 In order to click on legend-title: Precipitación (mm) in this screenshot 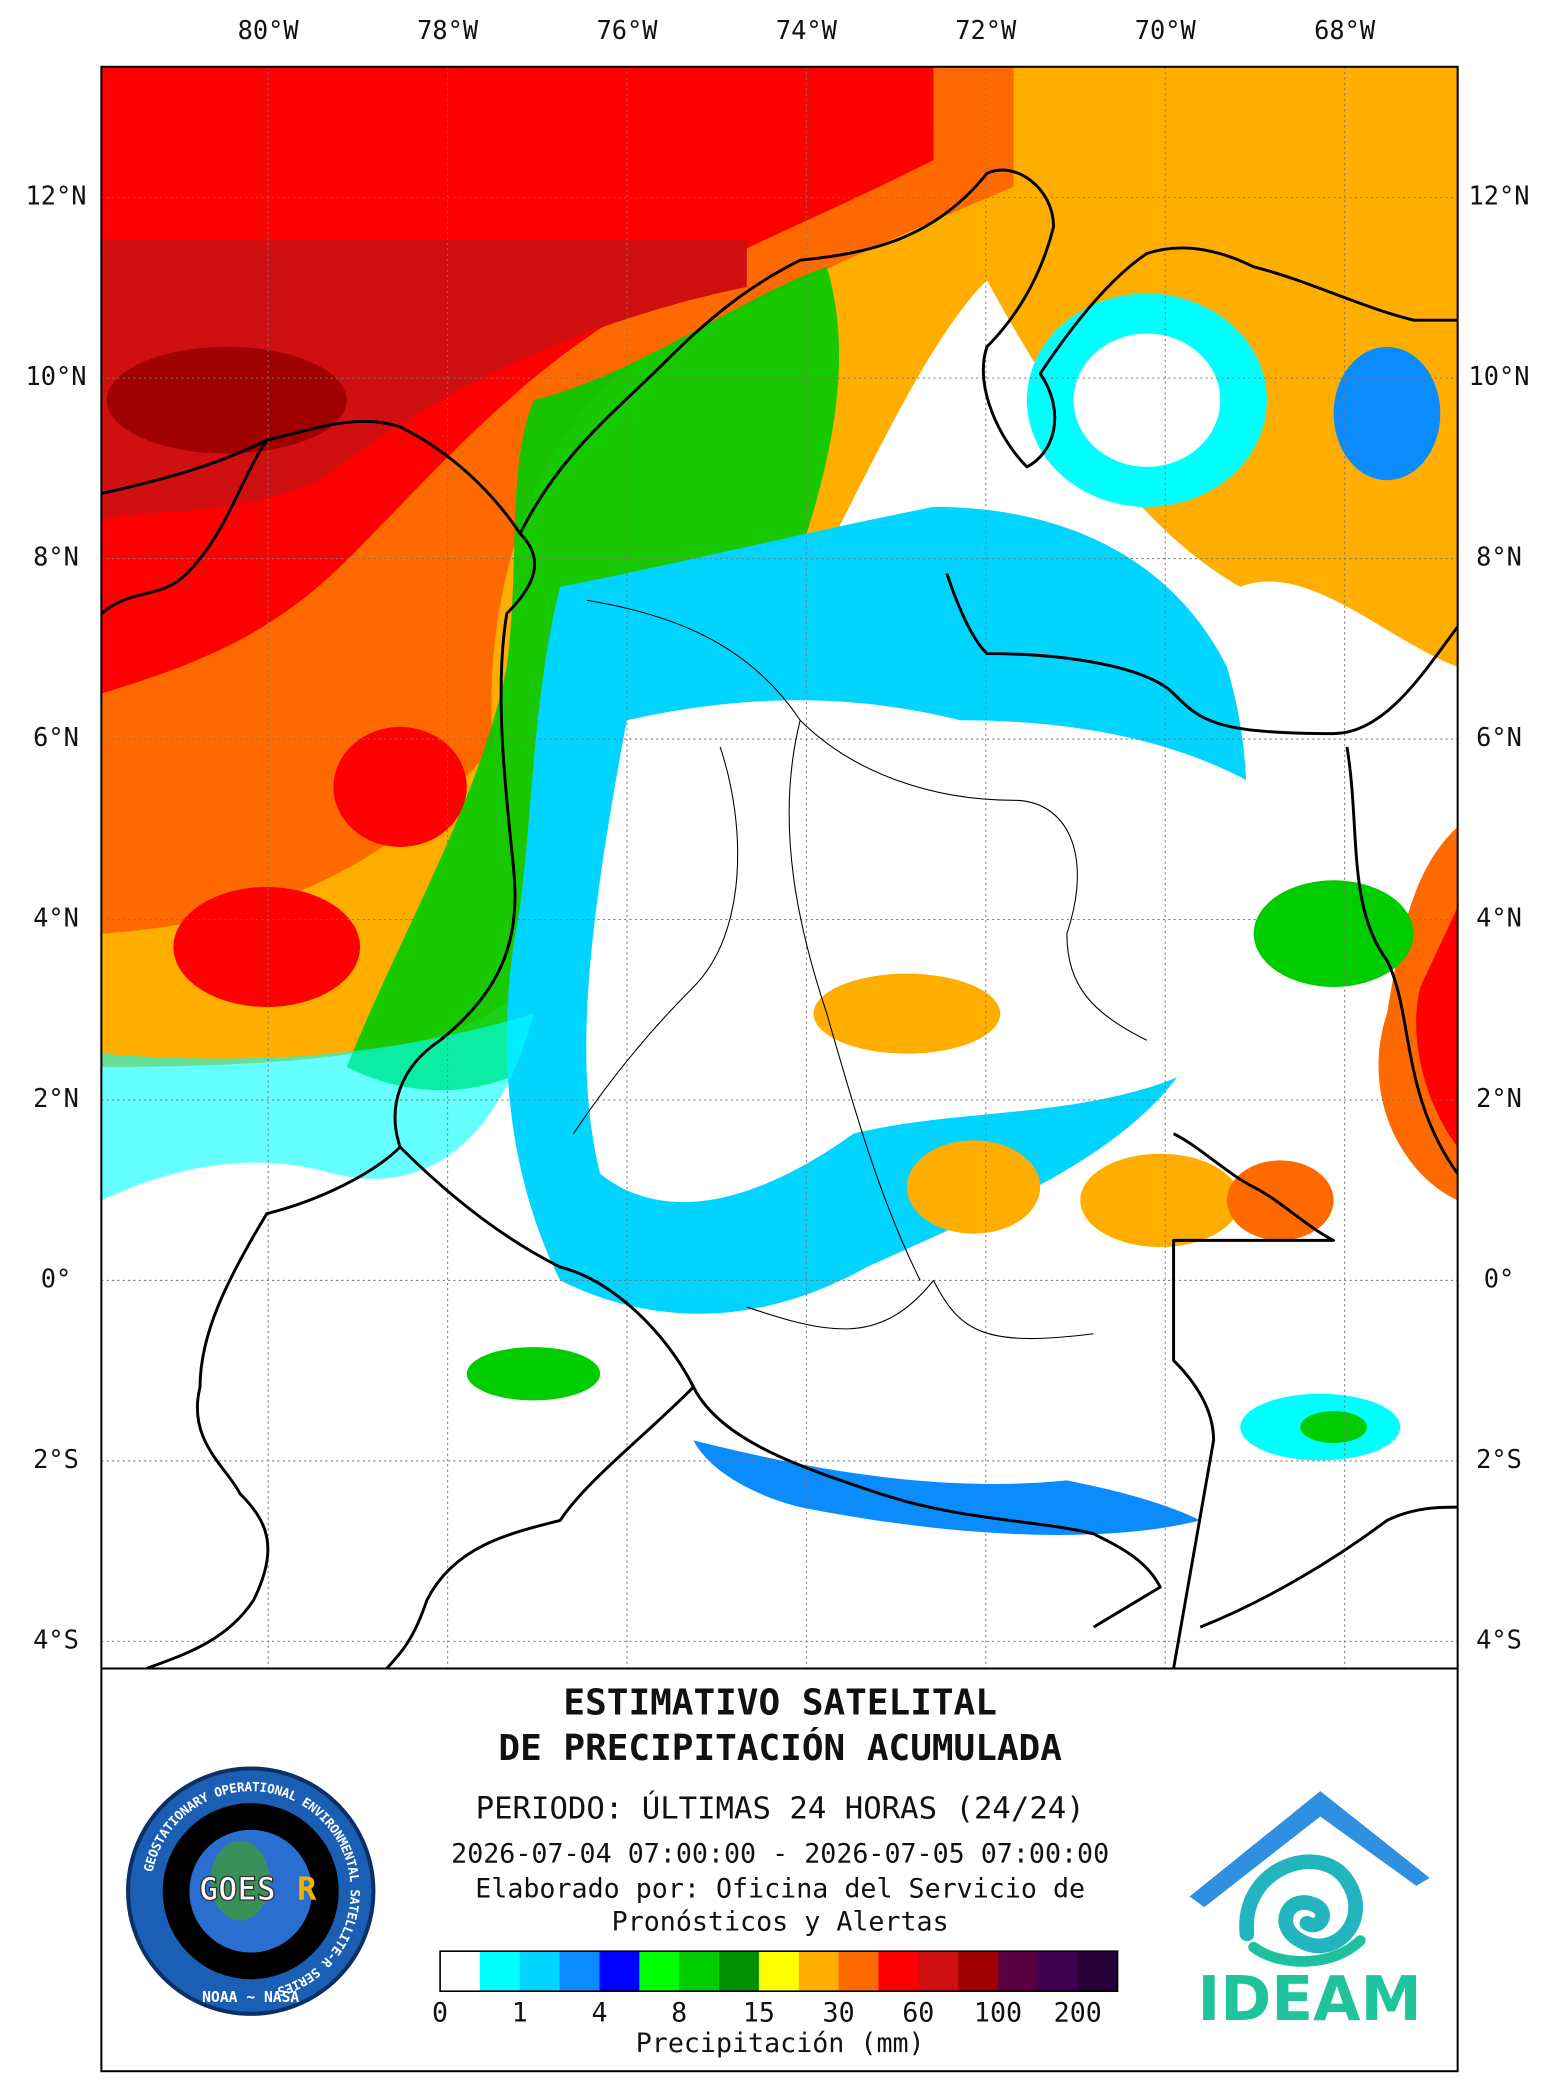, I will do `click(780, 2043)`.